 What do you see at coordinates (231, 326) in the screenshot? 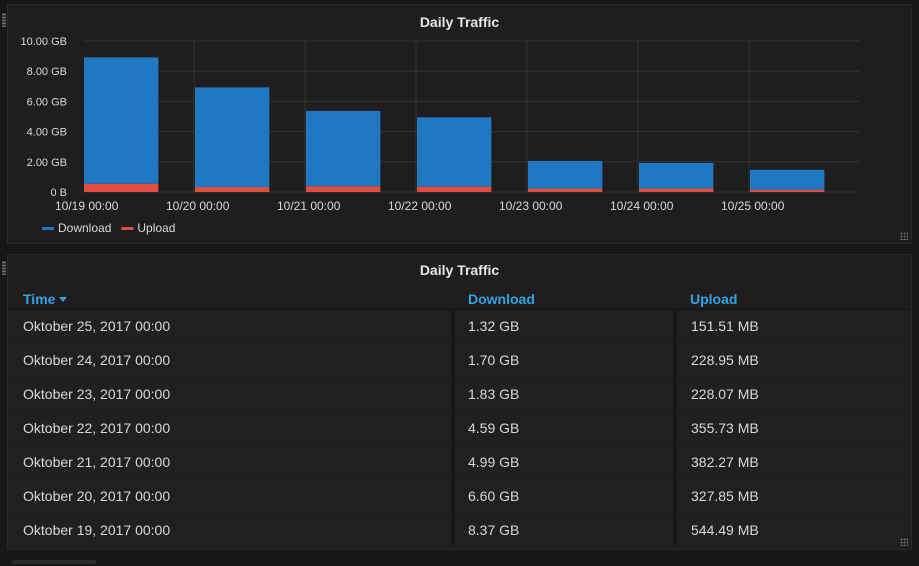
I see `cell-time: Oktober 25, 2017 00:00` at bounding box center [231, 326].